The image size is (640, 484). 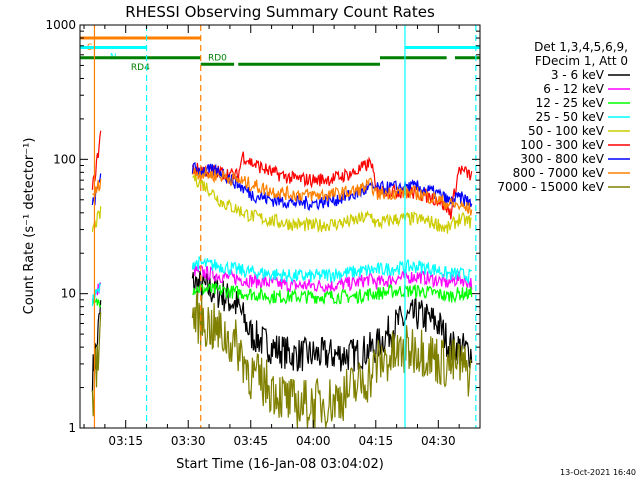 What do you see at coordinates (376, 441) in the screenshot?
I see `x-tick-label: 04:15` at bounding box center [376, 441].